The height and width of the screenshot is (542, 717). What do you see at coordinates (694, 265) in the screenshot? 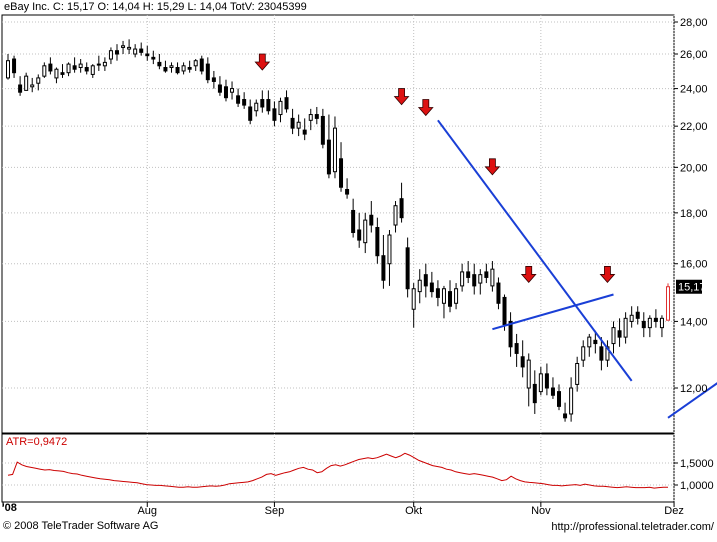
I see `price-tick-label: 16,00` at bounding box center [694, 265].